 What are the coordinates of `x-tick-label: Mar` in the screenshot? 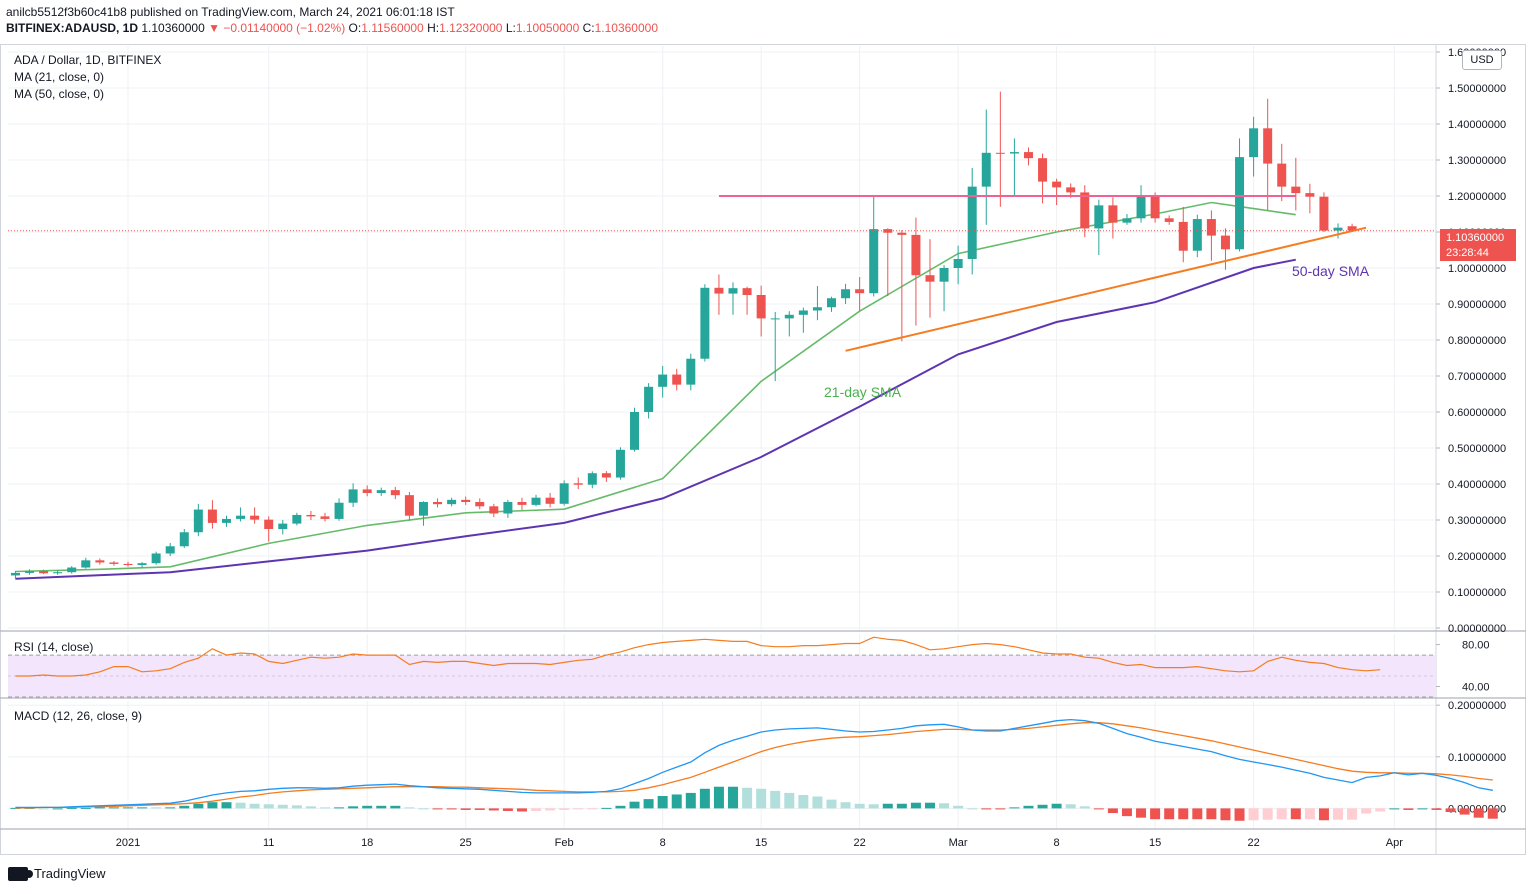 It's located at (958, 843).